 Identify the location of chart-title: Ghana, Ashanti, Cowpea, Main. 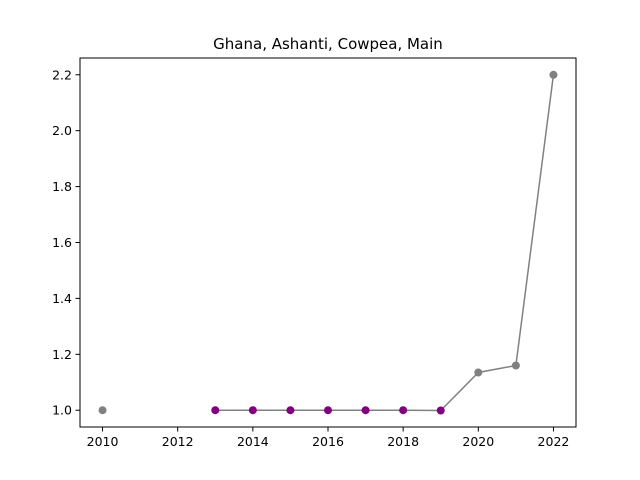
(328, 44).